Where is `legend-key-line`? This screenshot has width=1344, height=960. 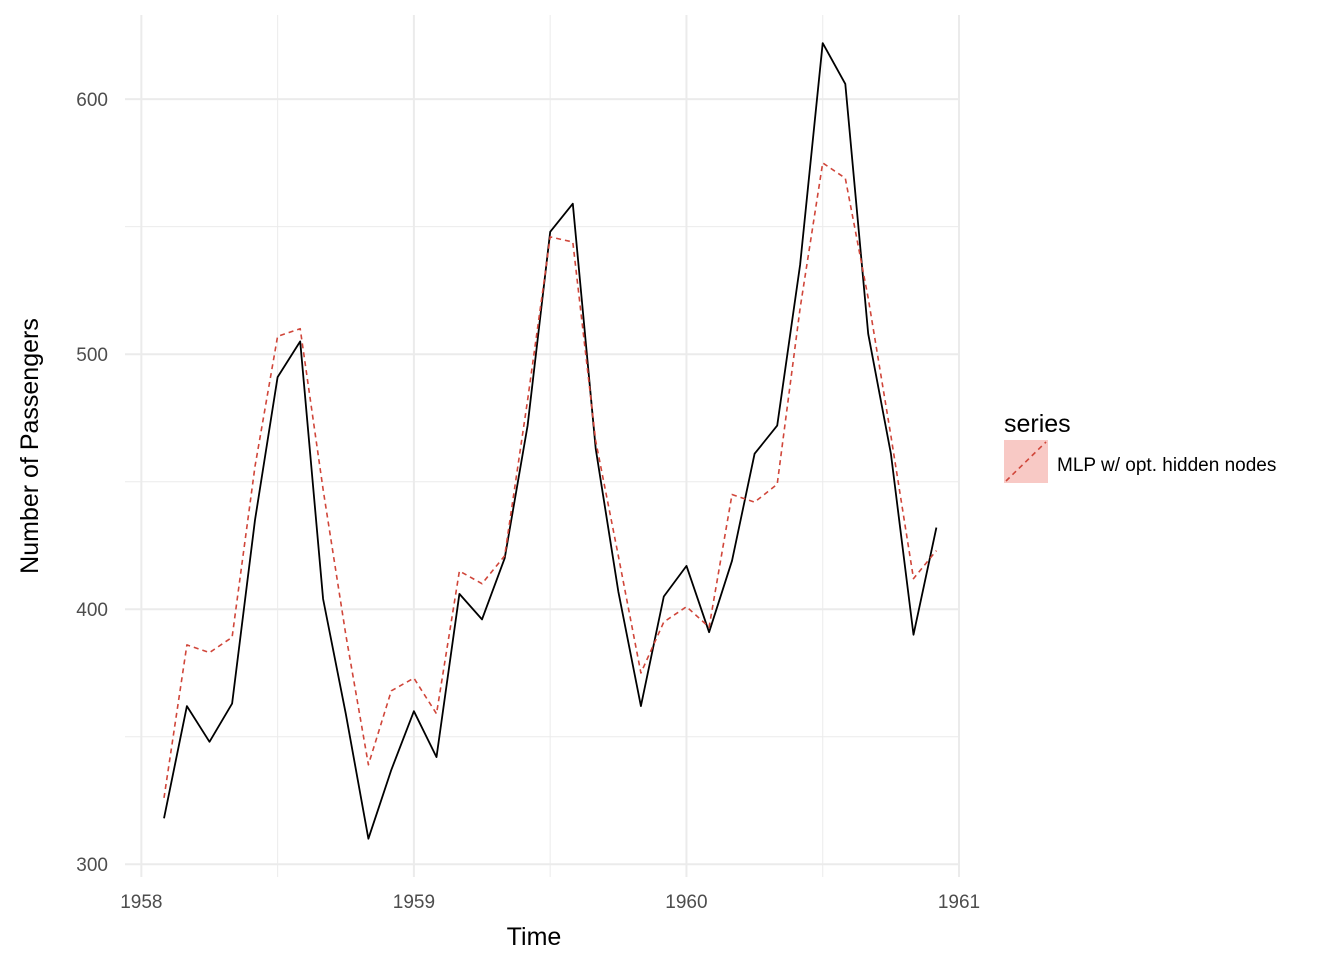
legend-key-line is located at coordinates (1026, 461).